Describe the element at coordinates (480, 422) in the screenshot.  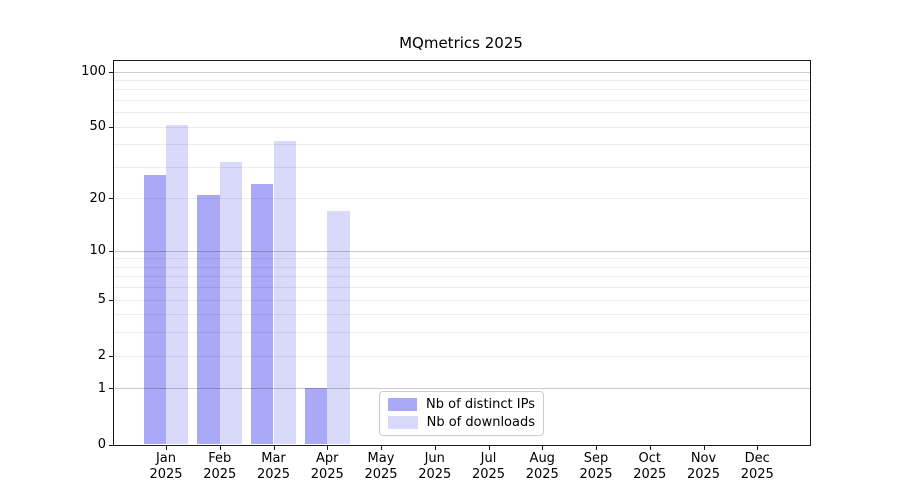
I see `legend-label-downloads: Nb of downloads` at that location.